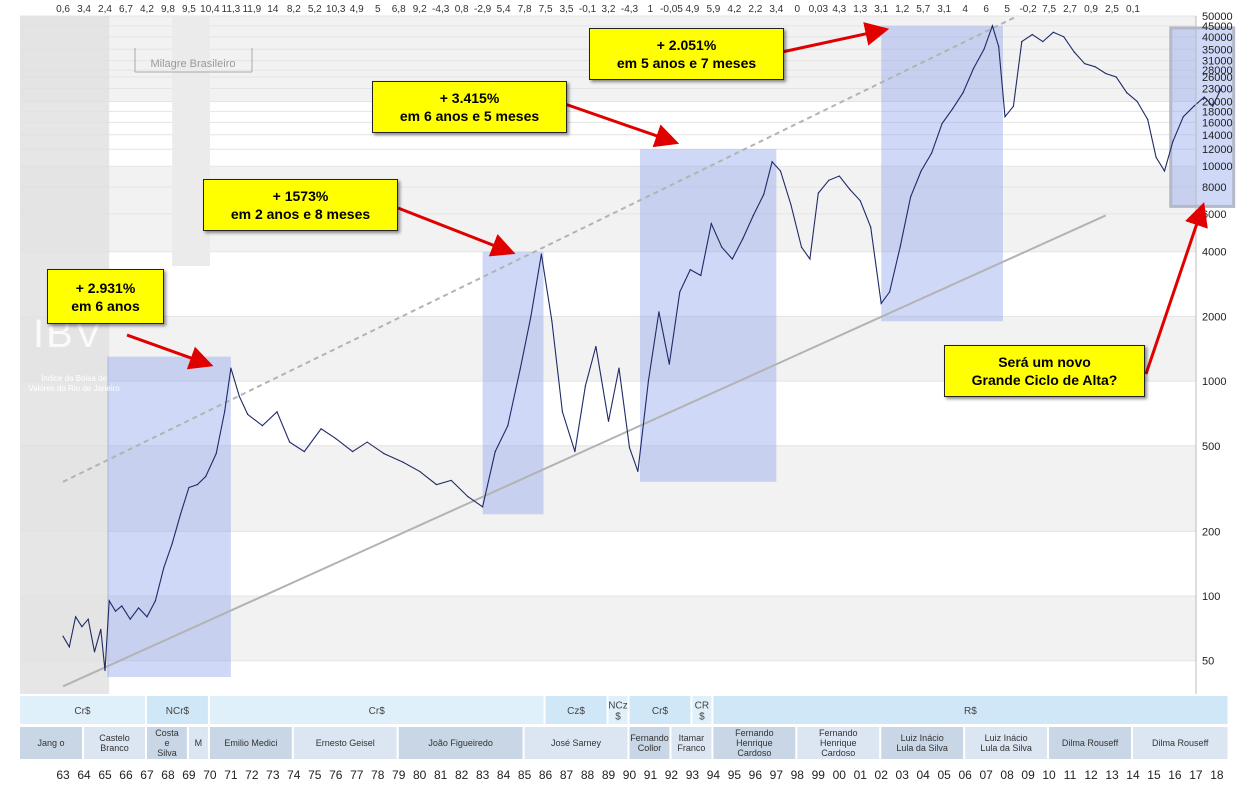  Describe the element at coordinates (1044, 380) in the screenshot. I see `callout-line: Grande Ciclo de Alta?` at that location.